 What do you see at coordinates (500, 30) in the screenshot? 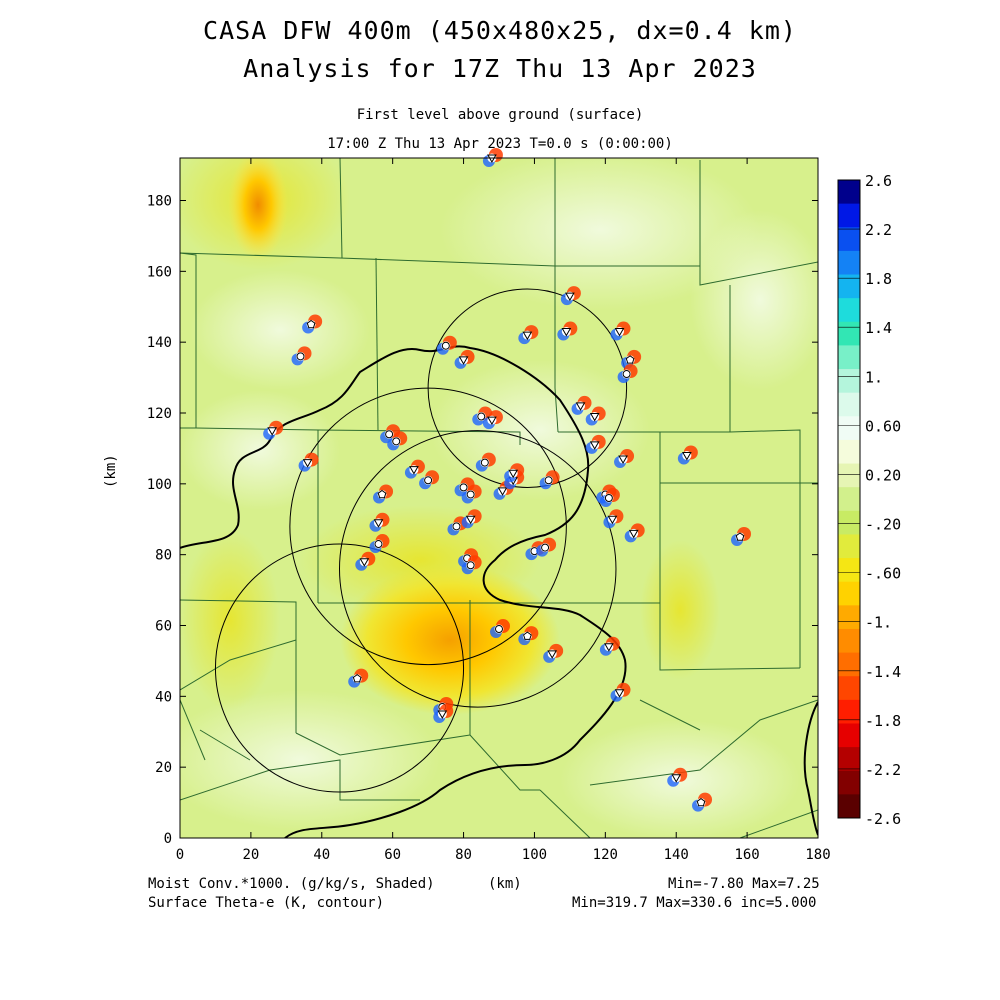
I see `map-title-line1: CASA DFW 400m (450x480x25, dx=0.4 km)` at bounding box center [500, 30].